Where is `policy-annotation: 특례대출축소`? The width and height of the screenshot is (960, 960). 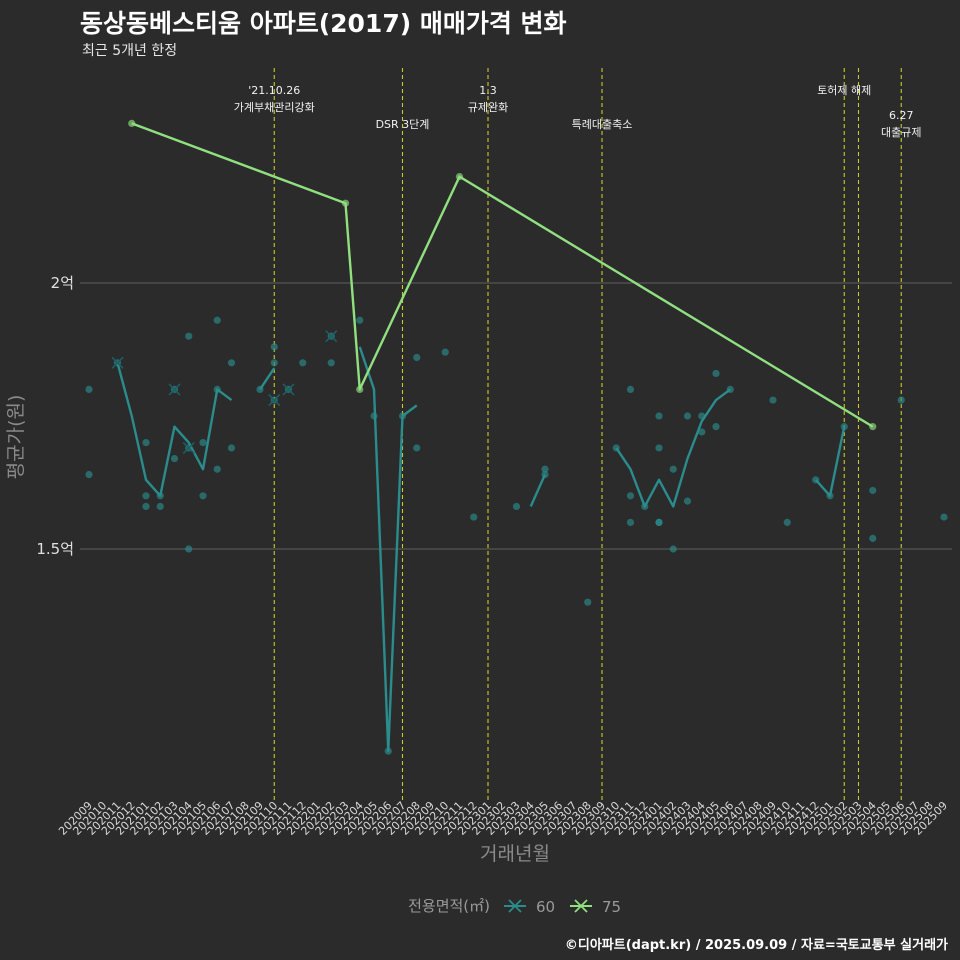 policy-annotation: 특례대출축소 is located at coordinates (602, 124).